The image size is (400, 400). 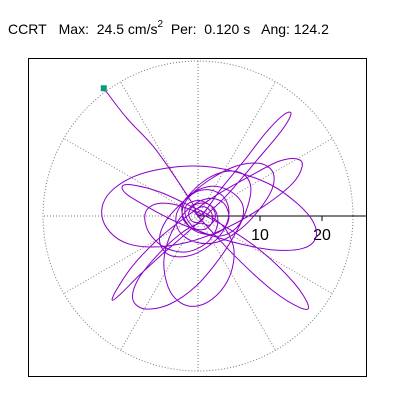 I want to click on max-value: 24.5 cm/s, so click(x=127, y=29).